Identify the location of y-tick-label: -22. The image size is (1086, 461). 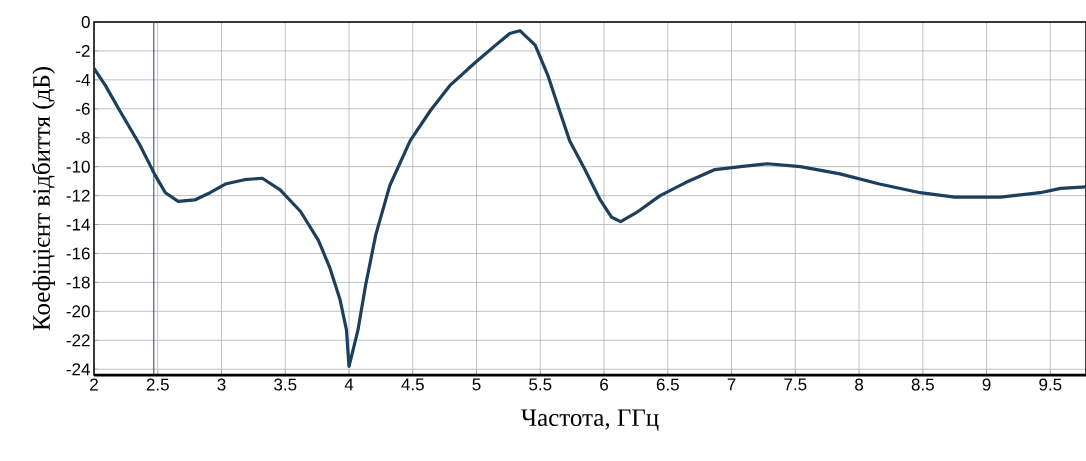
(78, 340).